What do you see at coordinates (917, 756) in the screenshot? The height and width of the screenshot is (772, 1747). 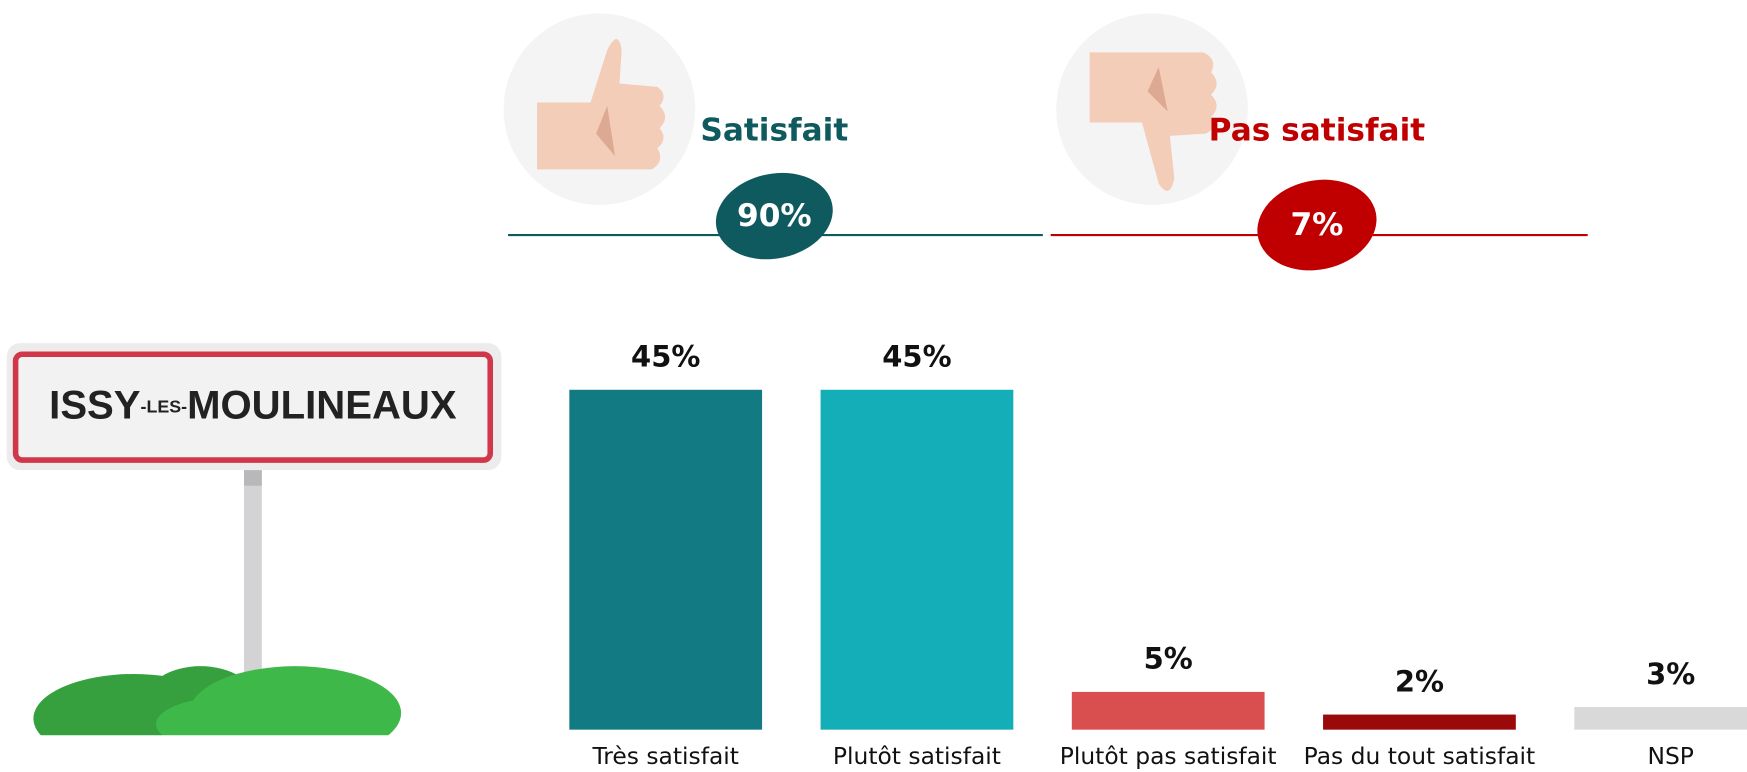 I see `x-tick-label: Plutôt satisfait` at bounding box center [917, 756].